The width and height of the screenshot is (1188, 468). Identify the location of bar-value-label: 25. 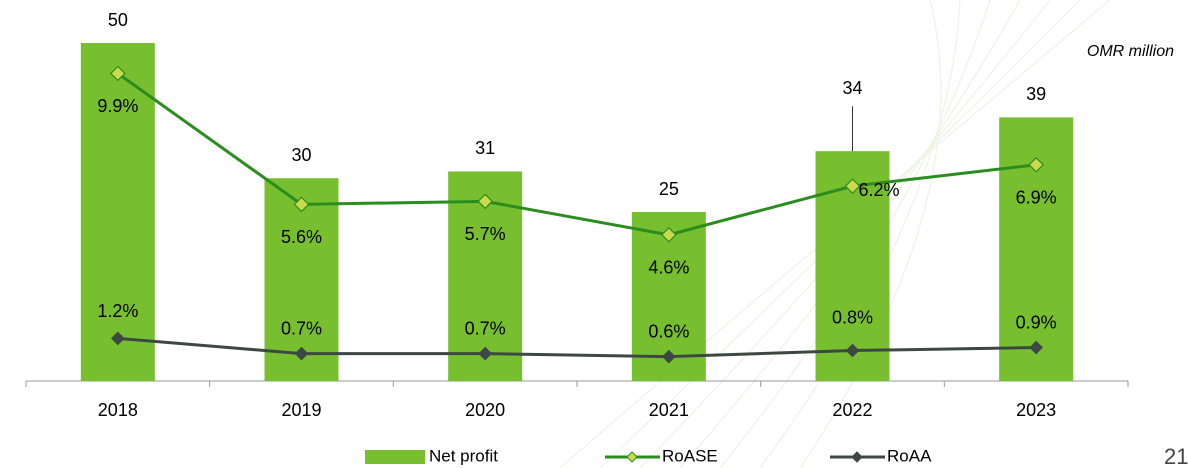
(669, 189).